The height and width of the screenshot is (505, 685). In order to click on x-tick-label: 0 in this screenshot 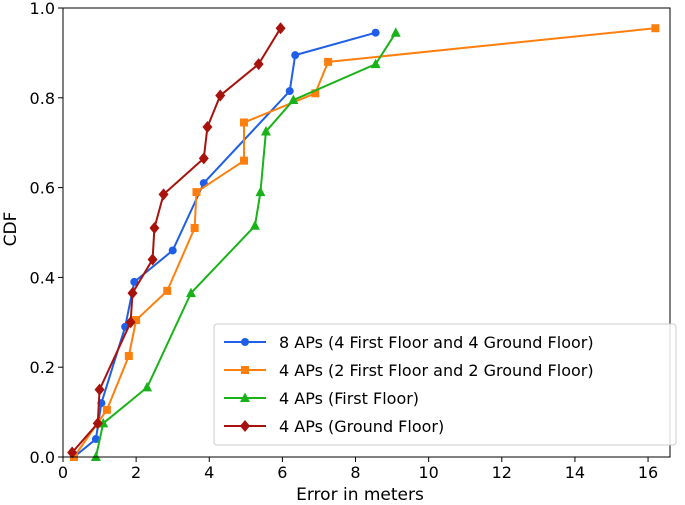, I will do `click(63, 472)`.